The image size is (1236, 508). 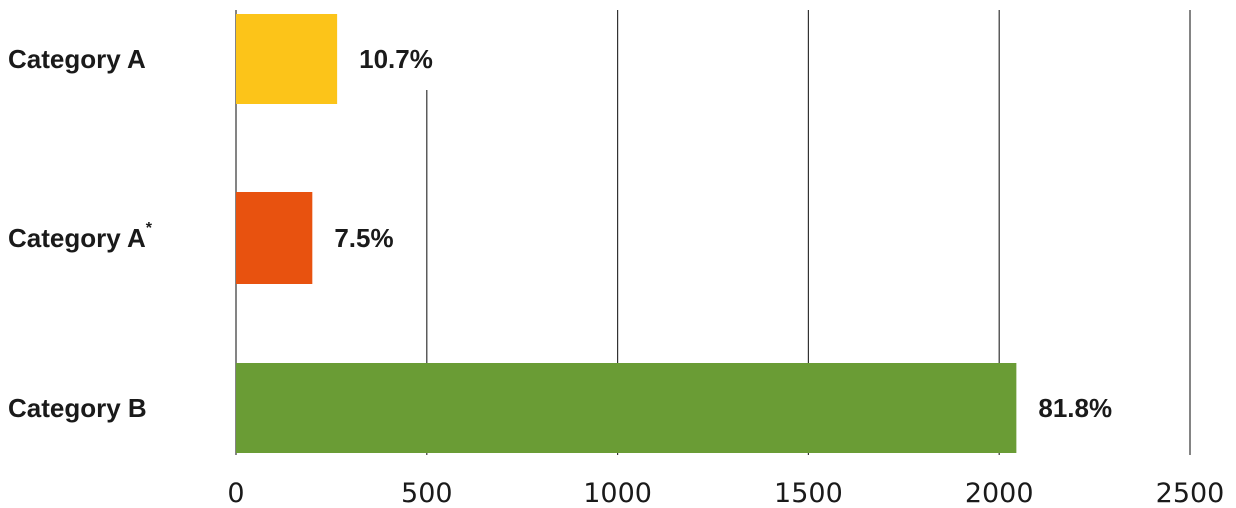 I want to click on category-label-2: Category A*, so click(x=80, y=236).